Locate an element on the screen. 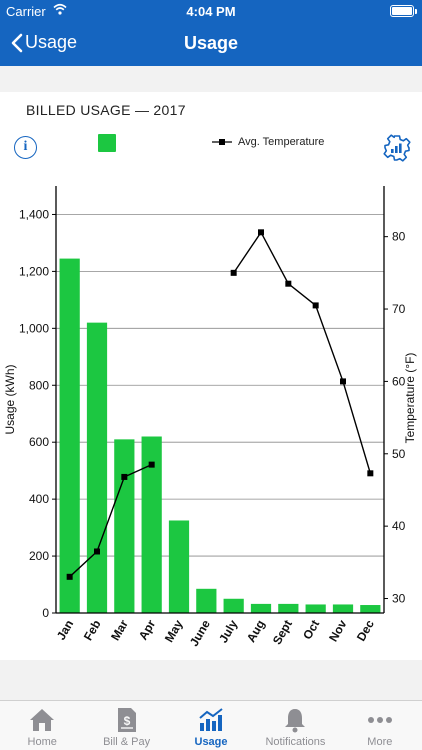 The height and width of the screenshot is (750, 422). carrier-label: Carrier is located at coordinates (26, 11).